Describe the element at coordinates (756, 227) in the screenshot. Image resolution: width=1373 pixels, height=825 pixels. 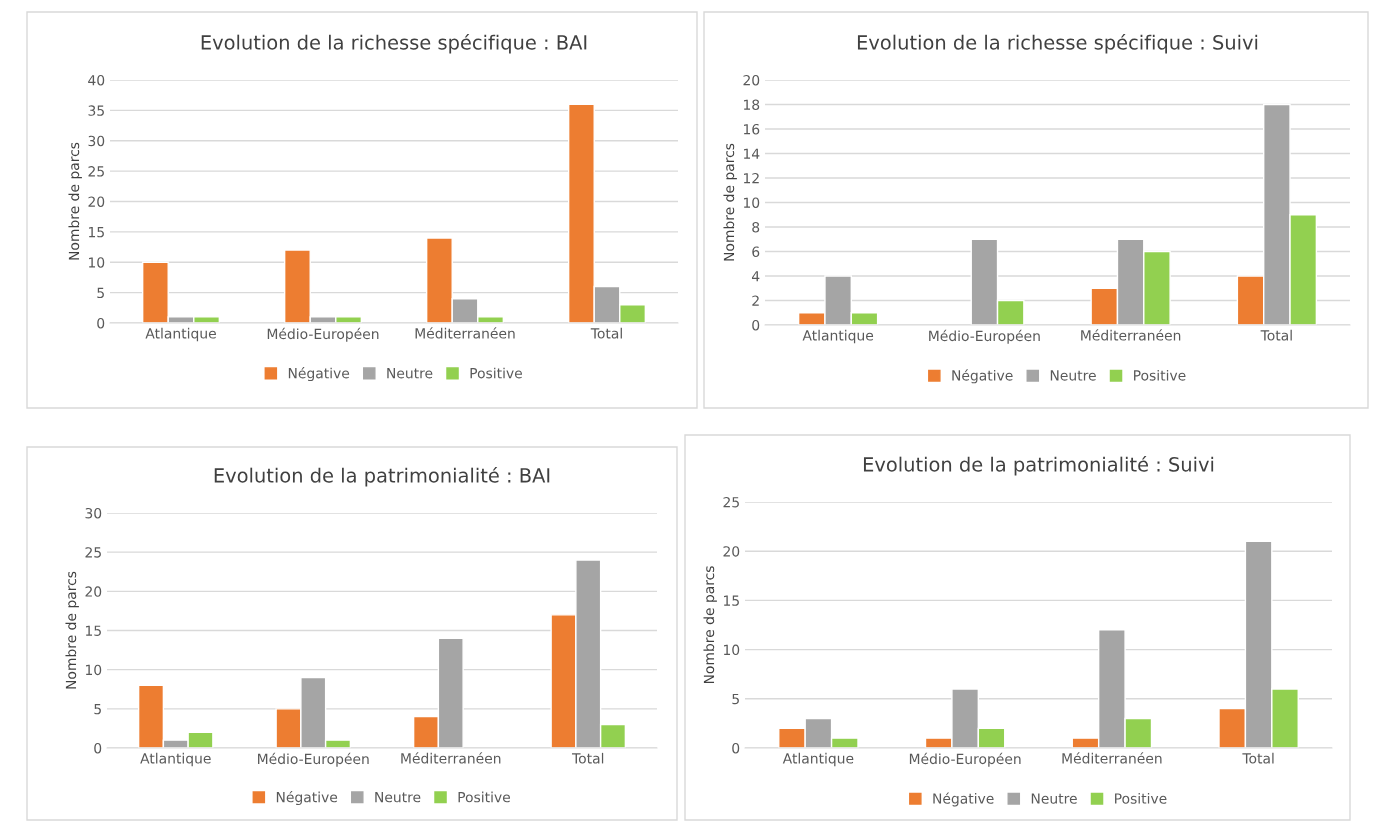
I see `y-tick-label: 8` at that location.